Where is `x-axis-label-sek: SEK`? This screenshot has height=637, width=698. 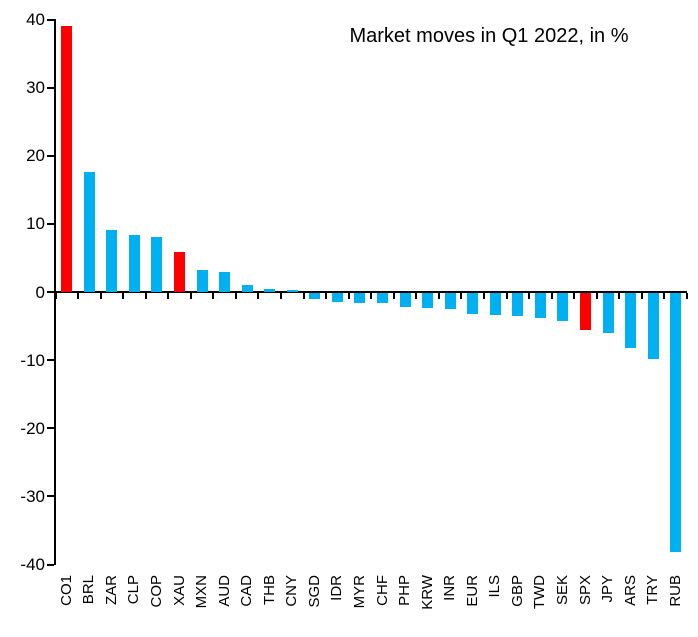 x-axis-label-sek: SEK is located at coordinates (562, 590).